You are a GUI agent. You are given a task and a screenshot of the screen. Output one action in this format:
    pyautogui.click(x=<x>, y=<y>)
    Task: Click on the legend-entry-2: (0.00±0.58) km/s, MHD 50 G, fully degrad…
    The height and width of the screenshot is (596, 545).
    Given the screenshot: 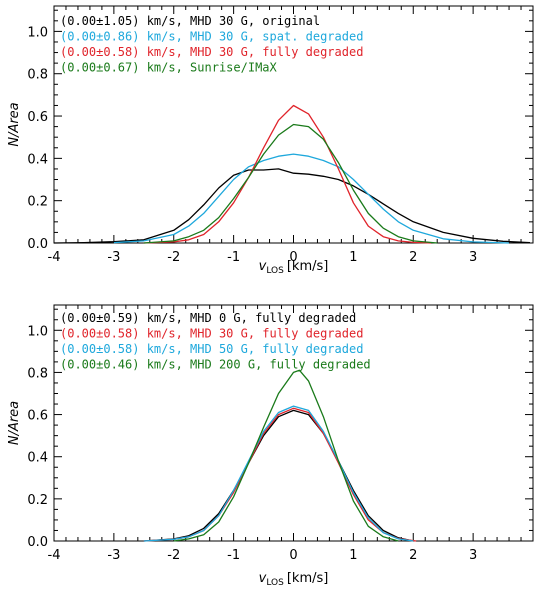 What is the action you would take?
    pyautogui.click(x=211, y=349)
    